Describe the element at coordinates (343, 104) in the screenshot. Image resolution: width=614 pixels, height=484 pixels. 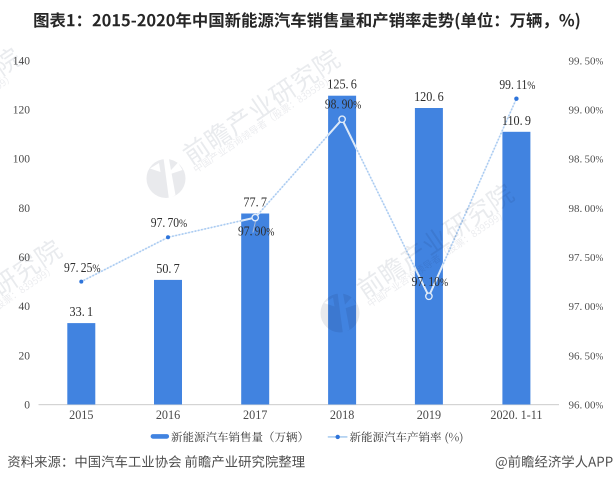
I see `svg-text:98.90%: 98. 90%` at that location.